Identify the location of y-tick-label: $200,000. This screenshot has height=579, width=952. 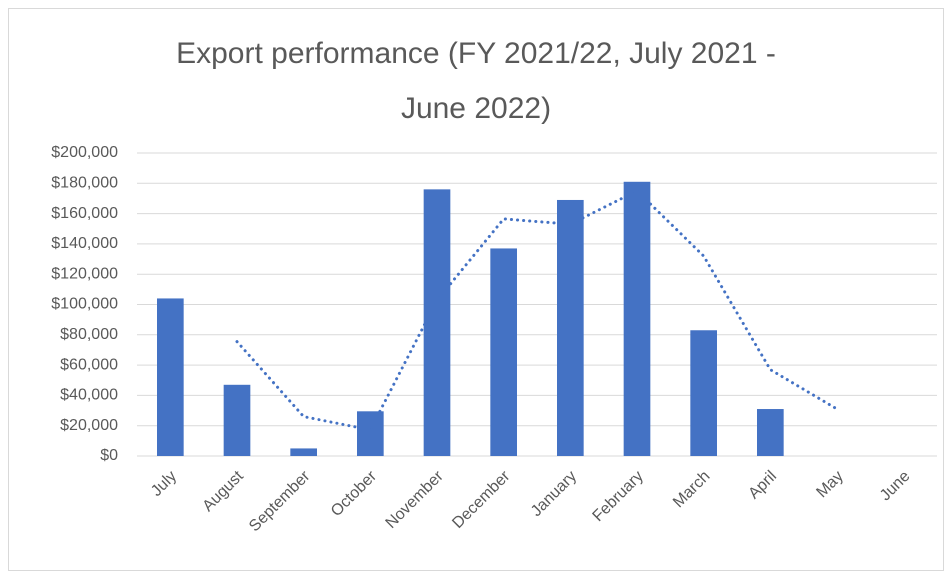
(84, 152).